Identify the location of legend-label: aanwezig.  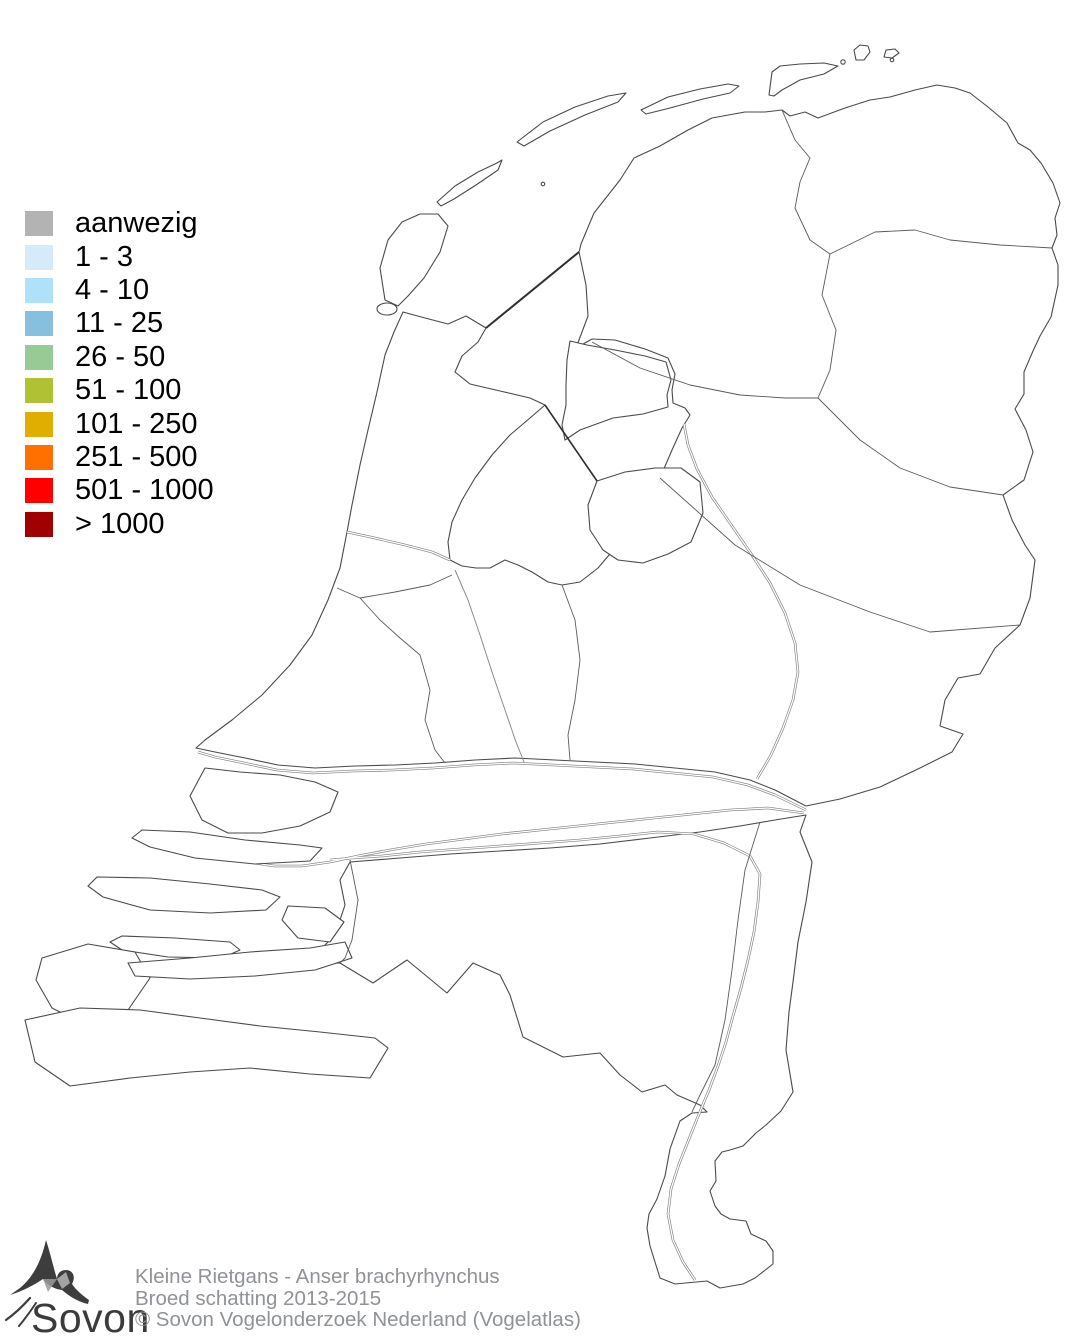
(136, 223).